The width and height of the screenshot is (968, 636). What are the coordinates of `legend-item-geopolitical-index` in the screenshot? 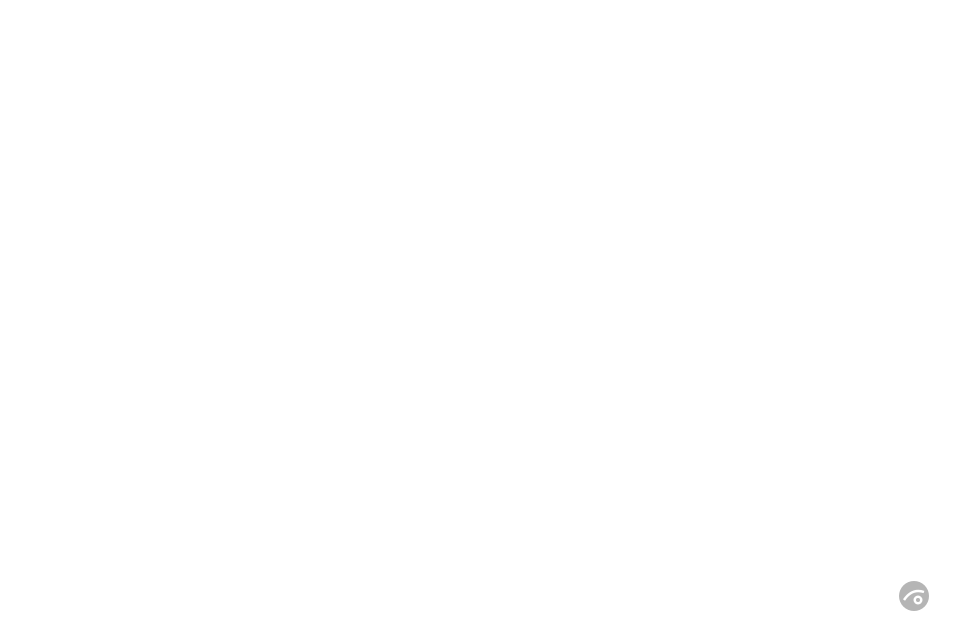 It's located at (425, 542).